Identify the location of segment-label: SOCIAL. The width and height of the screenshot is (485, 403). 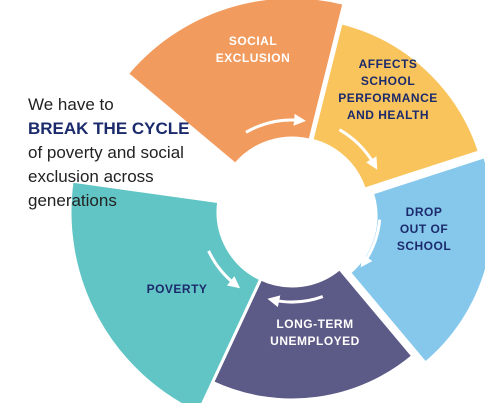
(253, 41).